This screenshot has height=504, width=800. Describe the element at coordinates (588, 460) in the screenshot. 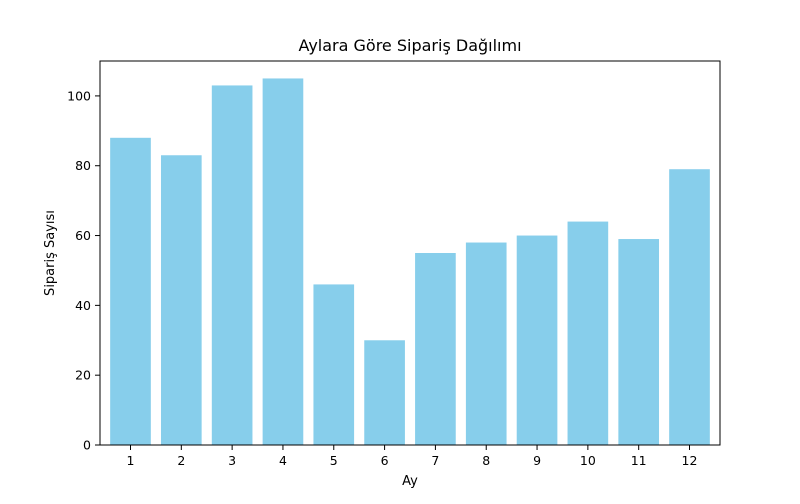

I see `x-tick-label-10: 10` at that location.